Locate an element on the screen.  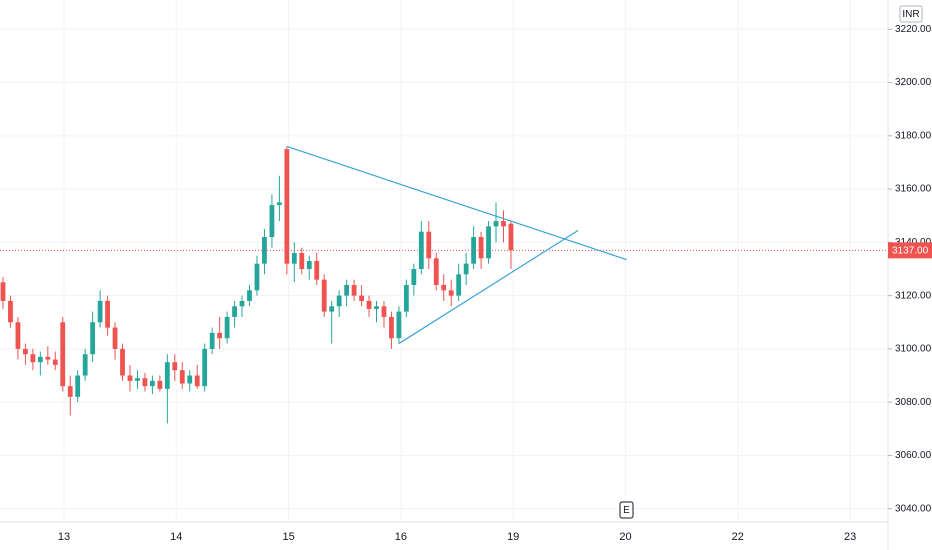
x-tick-label: 23 is located at coordinates (850, 537).